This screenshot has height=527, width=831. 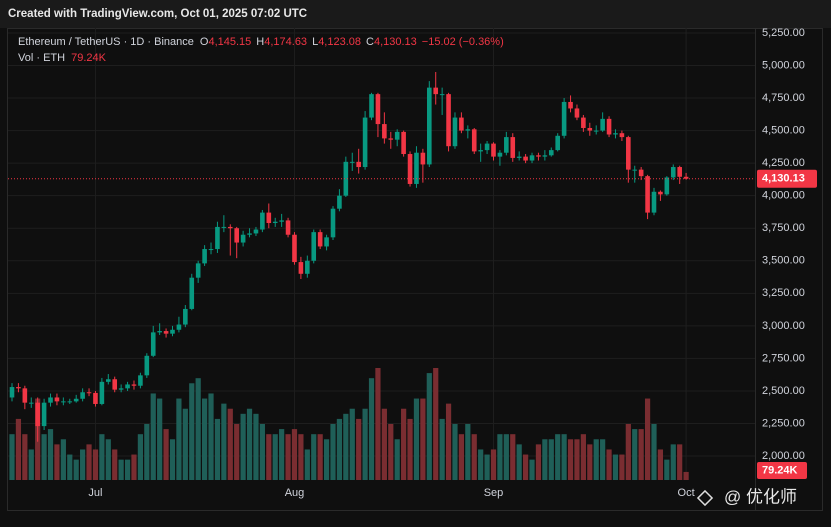 I want to click on last-price-tag, so click(x=787, y=178).